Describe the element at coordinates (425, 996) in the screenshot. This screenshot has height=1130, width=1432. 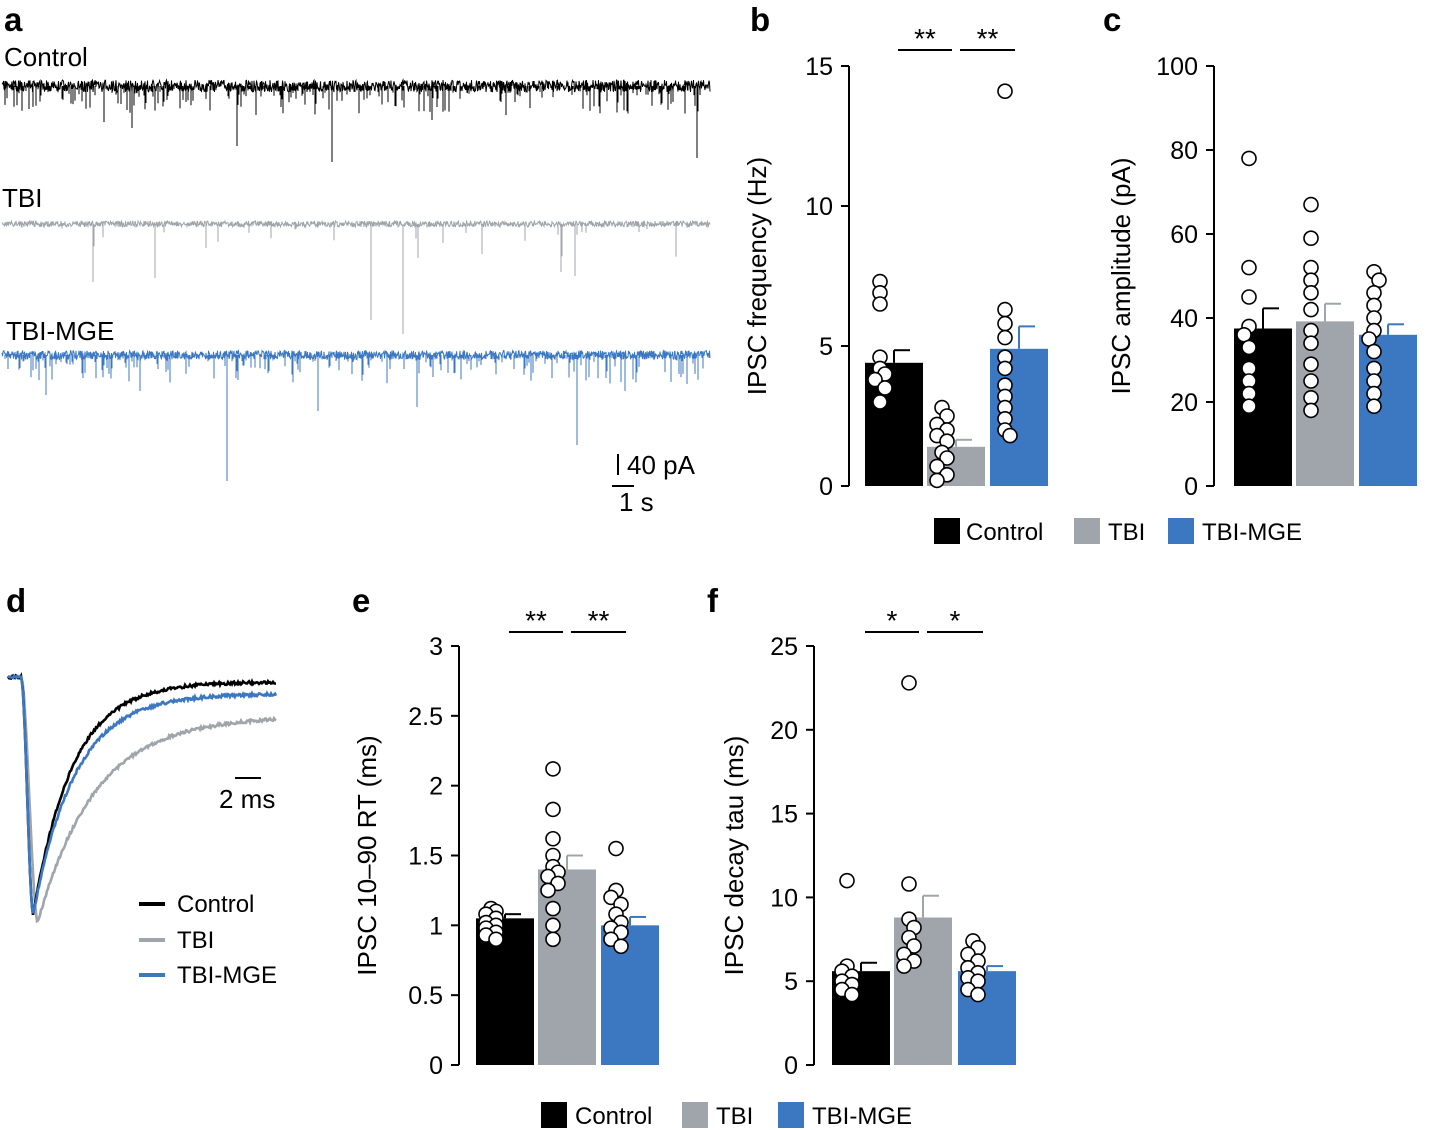
I see `y-tick-label: 0.5` at that location.